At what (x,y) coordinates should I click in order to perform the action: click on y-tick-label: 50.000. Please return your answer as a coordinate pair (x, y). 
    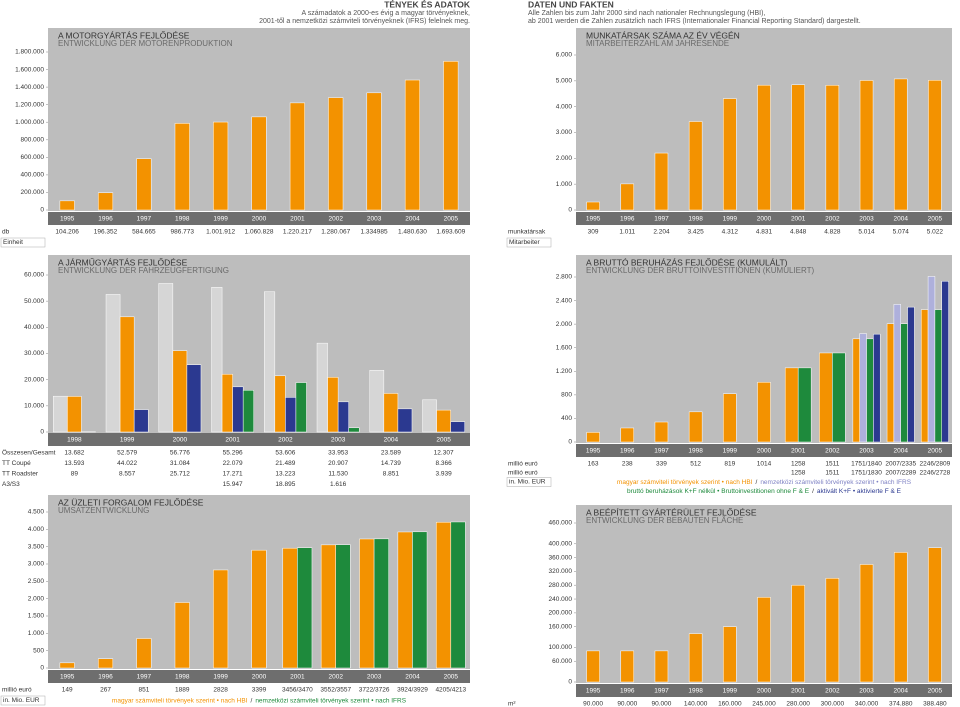
    Looking at the image, I should click on (34, 301).